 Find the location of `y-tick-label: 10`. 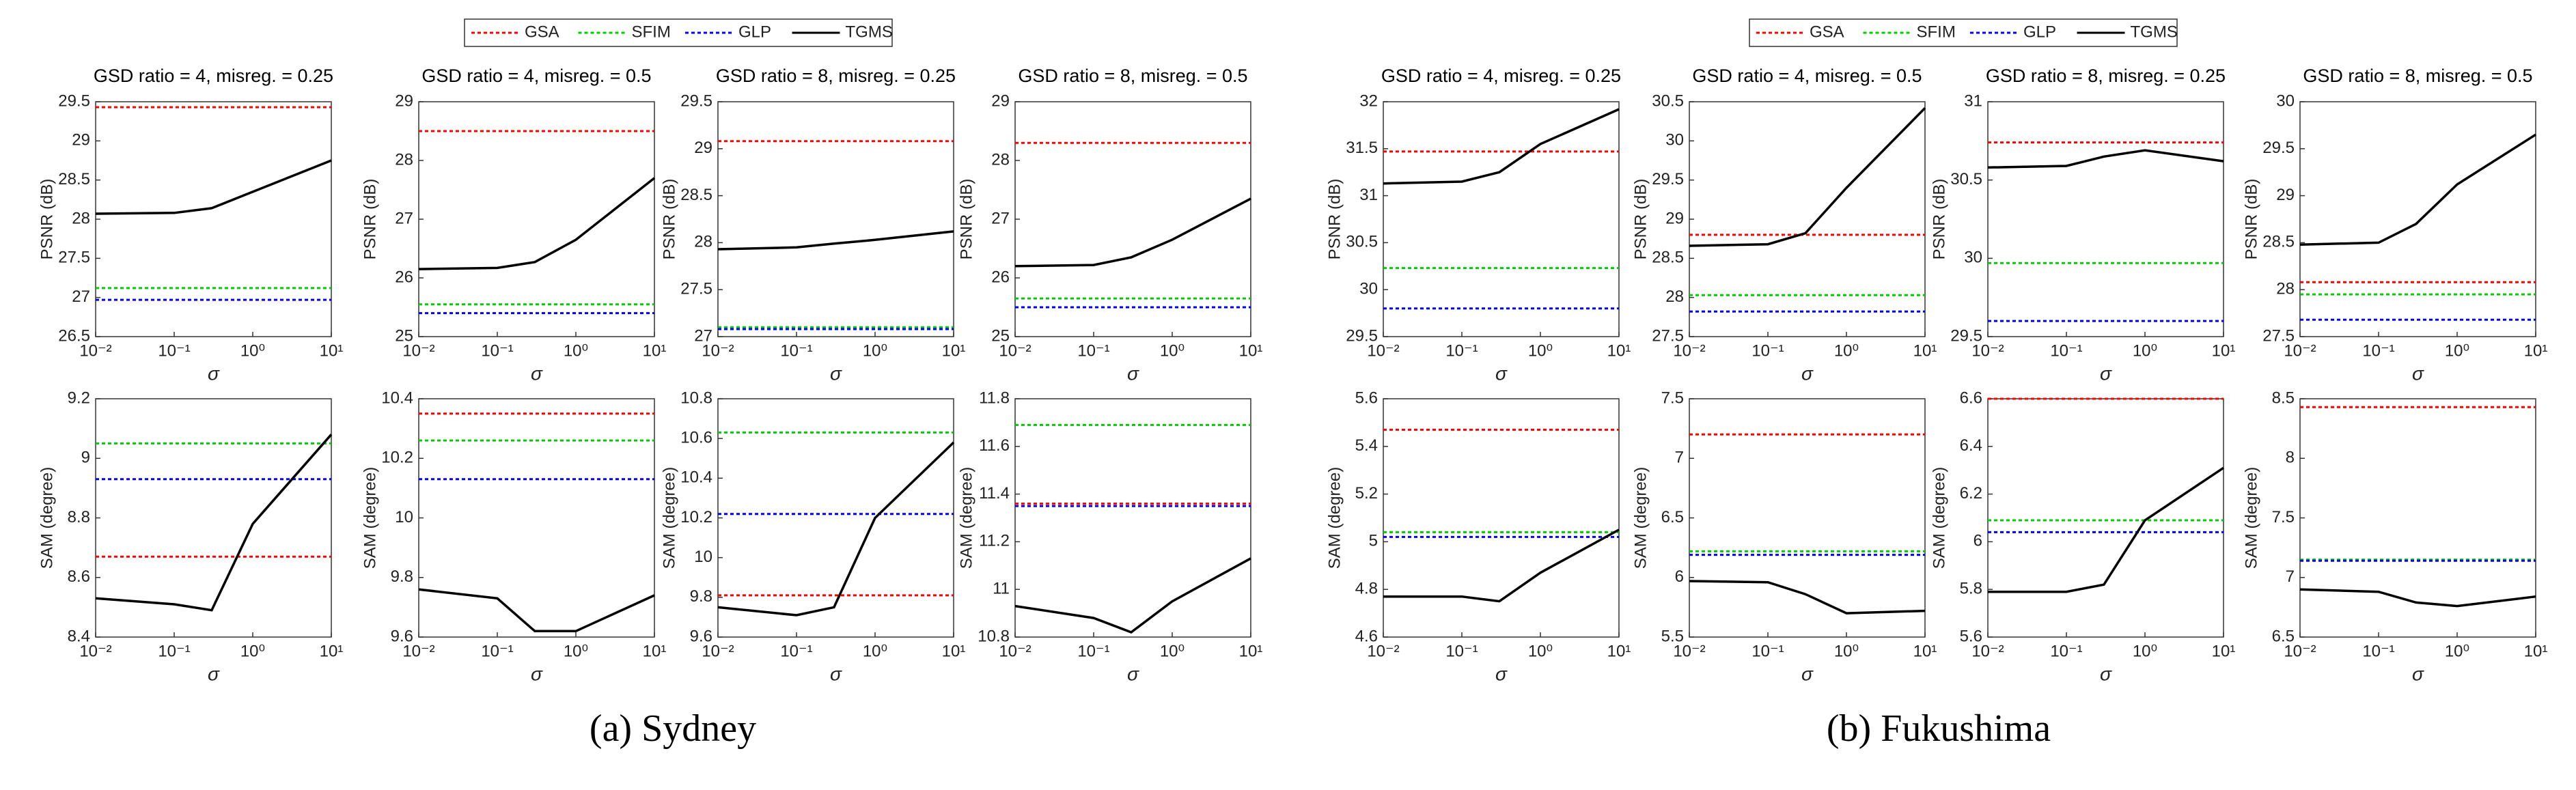

y-tick-label: 10 is located at coordinates (703, 557).